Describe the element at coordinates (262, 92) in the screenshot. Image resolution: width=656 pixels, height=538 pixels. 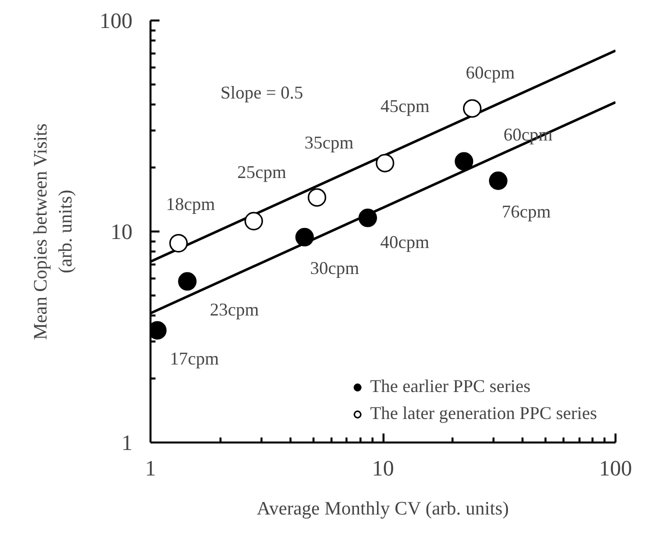
I see `annotation: Slope = 0.5` at that location.